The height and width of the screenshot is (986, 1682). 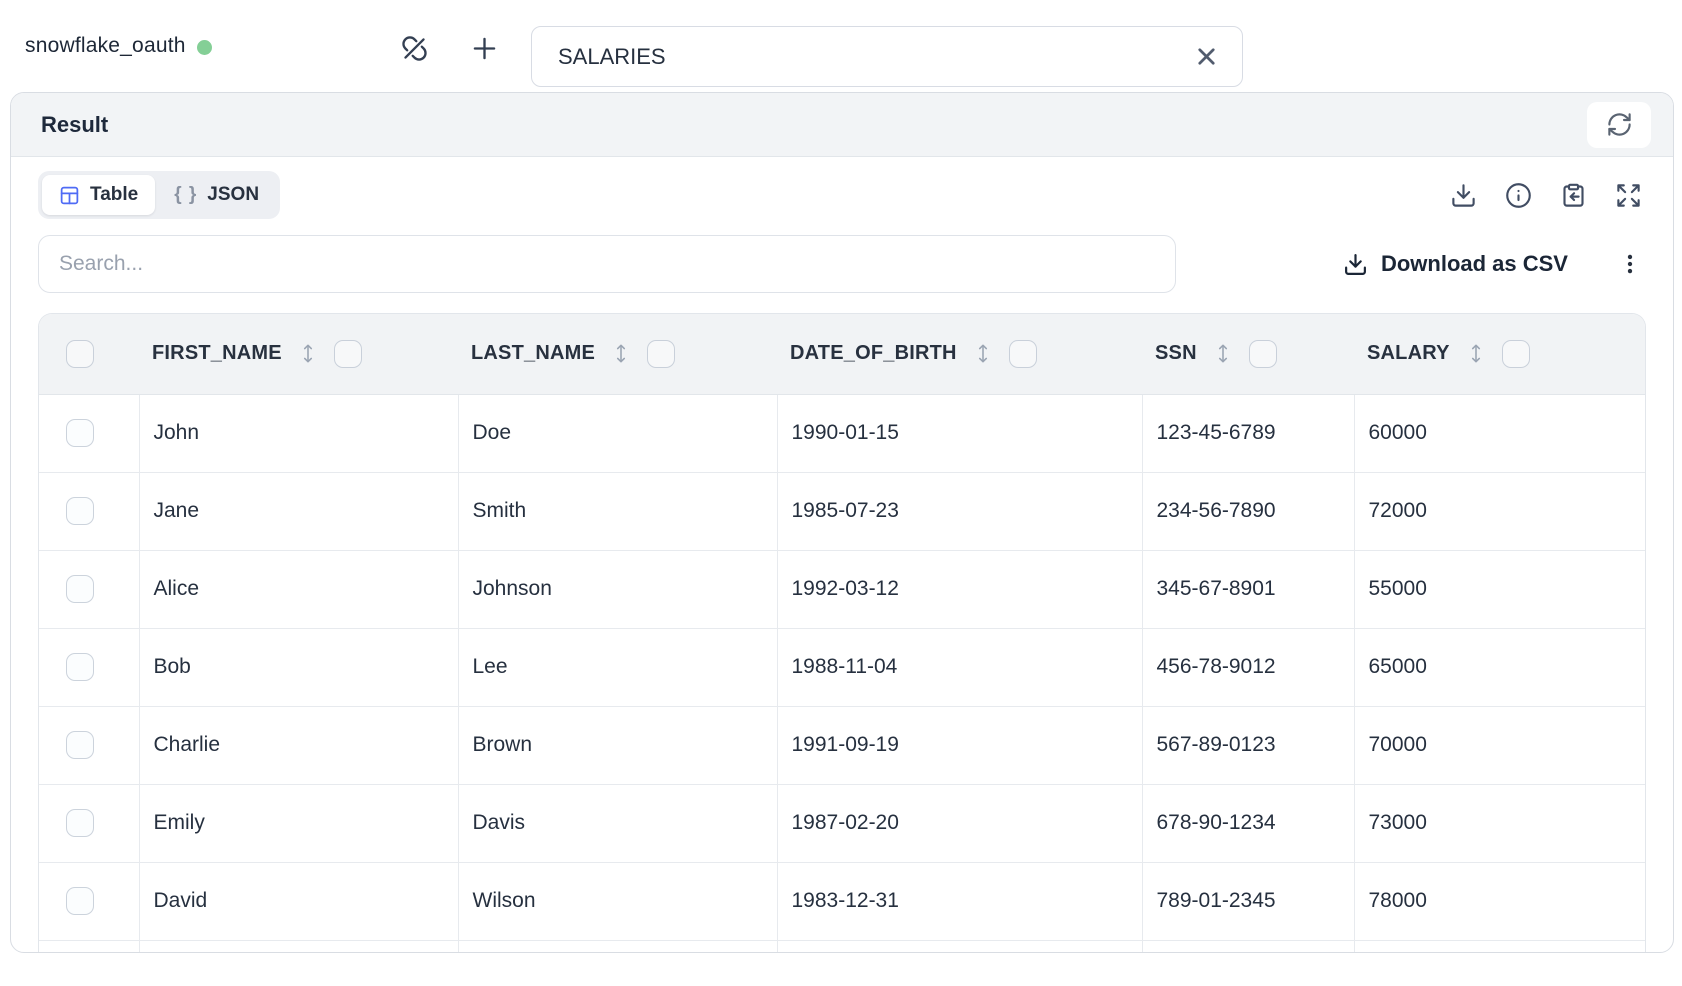 What do you see at coordinates (842, 433) in the screenshot?
I see `table-row: John Doe 1990-01-15 123-45-6789 60000` at bounding box center [842, 433].